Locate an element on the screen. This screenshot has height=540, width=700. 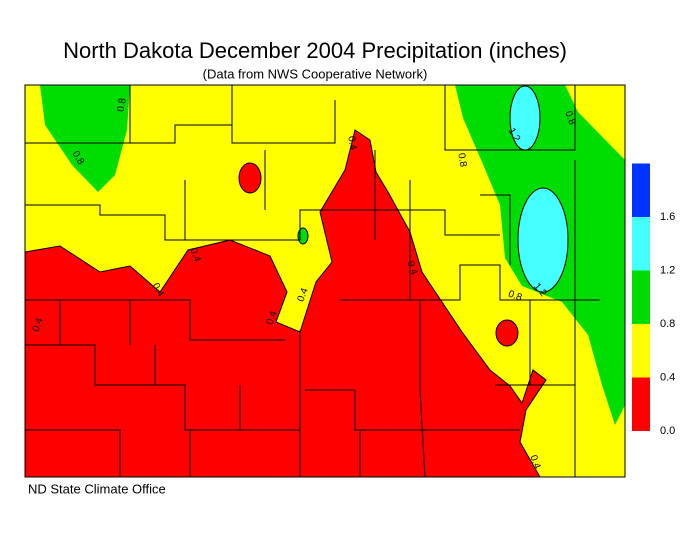
legend-label: 0.8 is located at coordinates (667, 324).